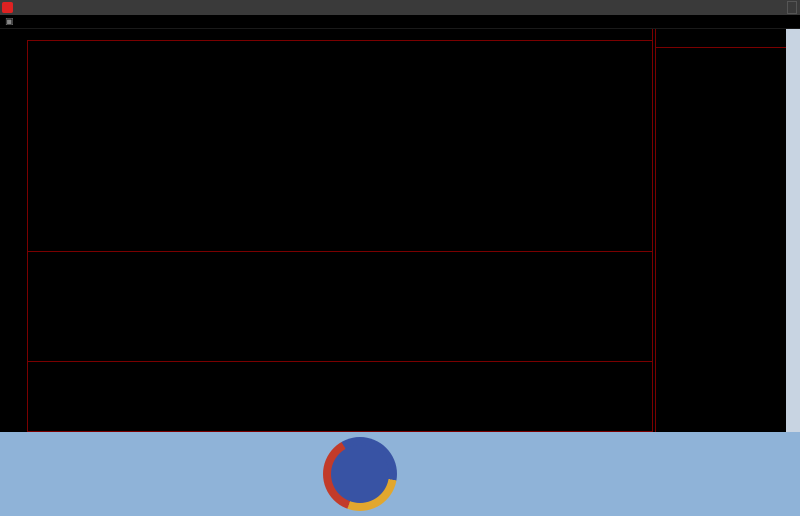 This screenshot has width=800, height=516. I want to click on watermark-logo, so click(360, 474).